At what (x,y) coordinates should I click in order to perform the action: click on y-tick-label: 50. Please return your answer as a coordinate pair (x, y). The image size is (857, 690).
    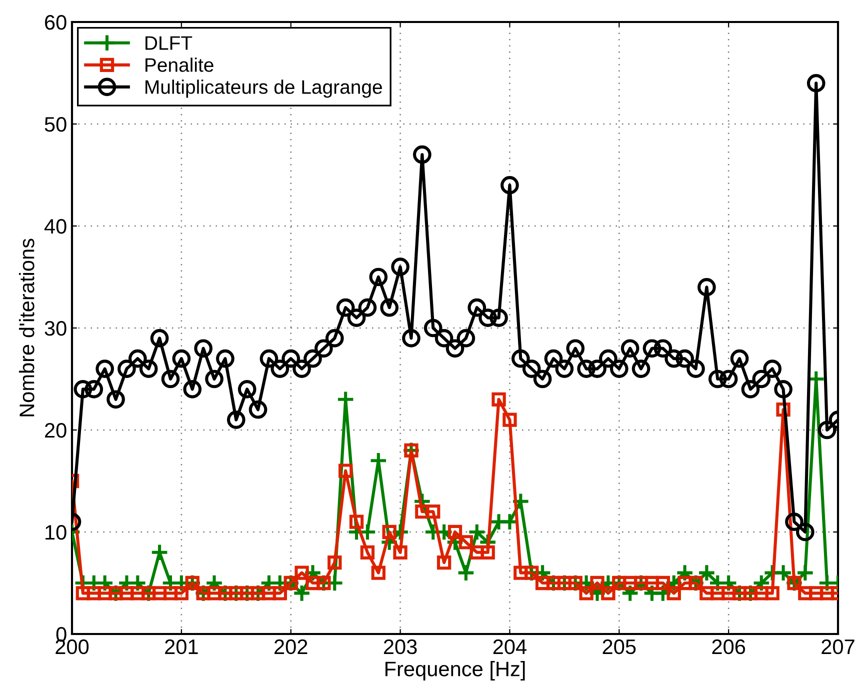
    Looking at the image, I should click on (55, 124).